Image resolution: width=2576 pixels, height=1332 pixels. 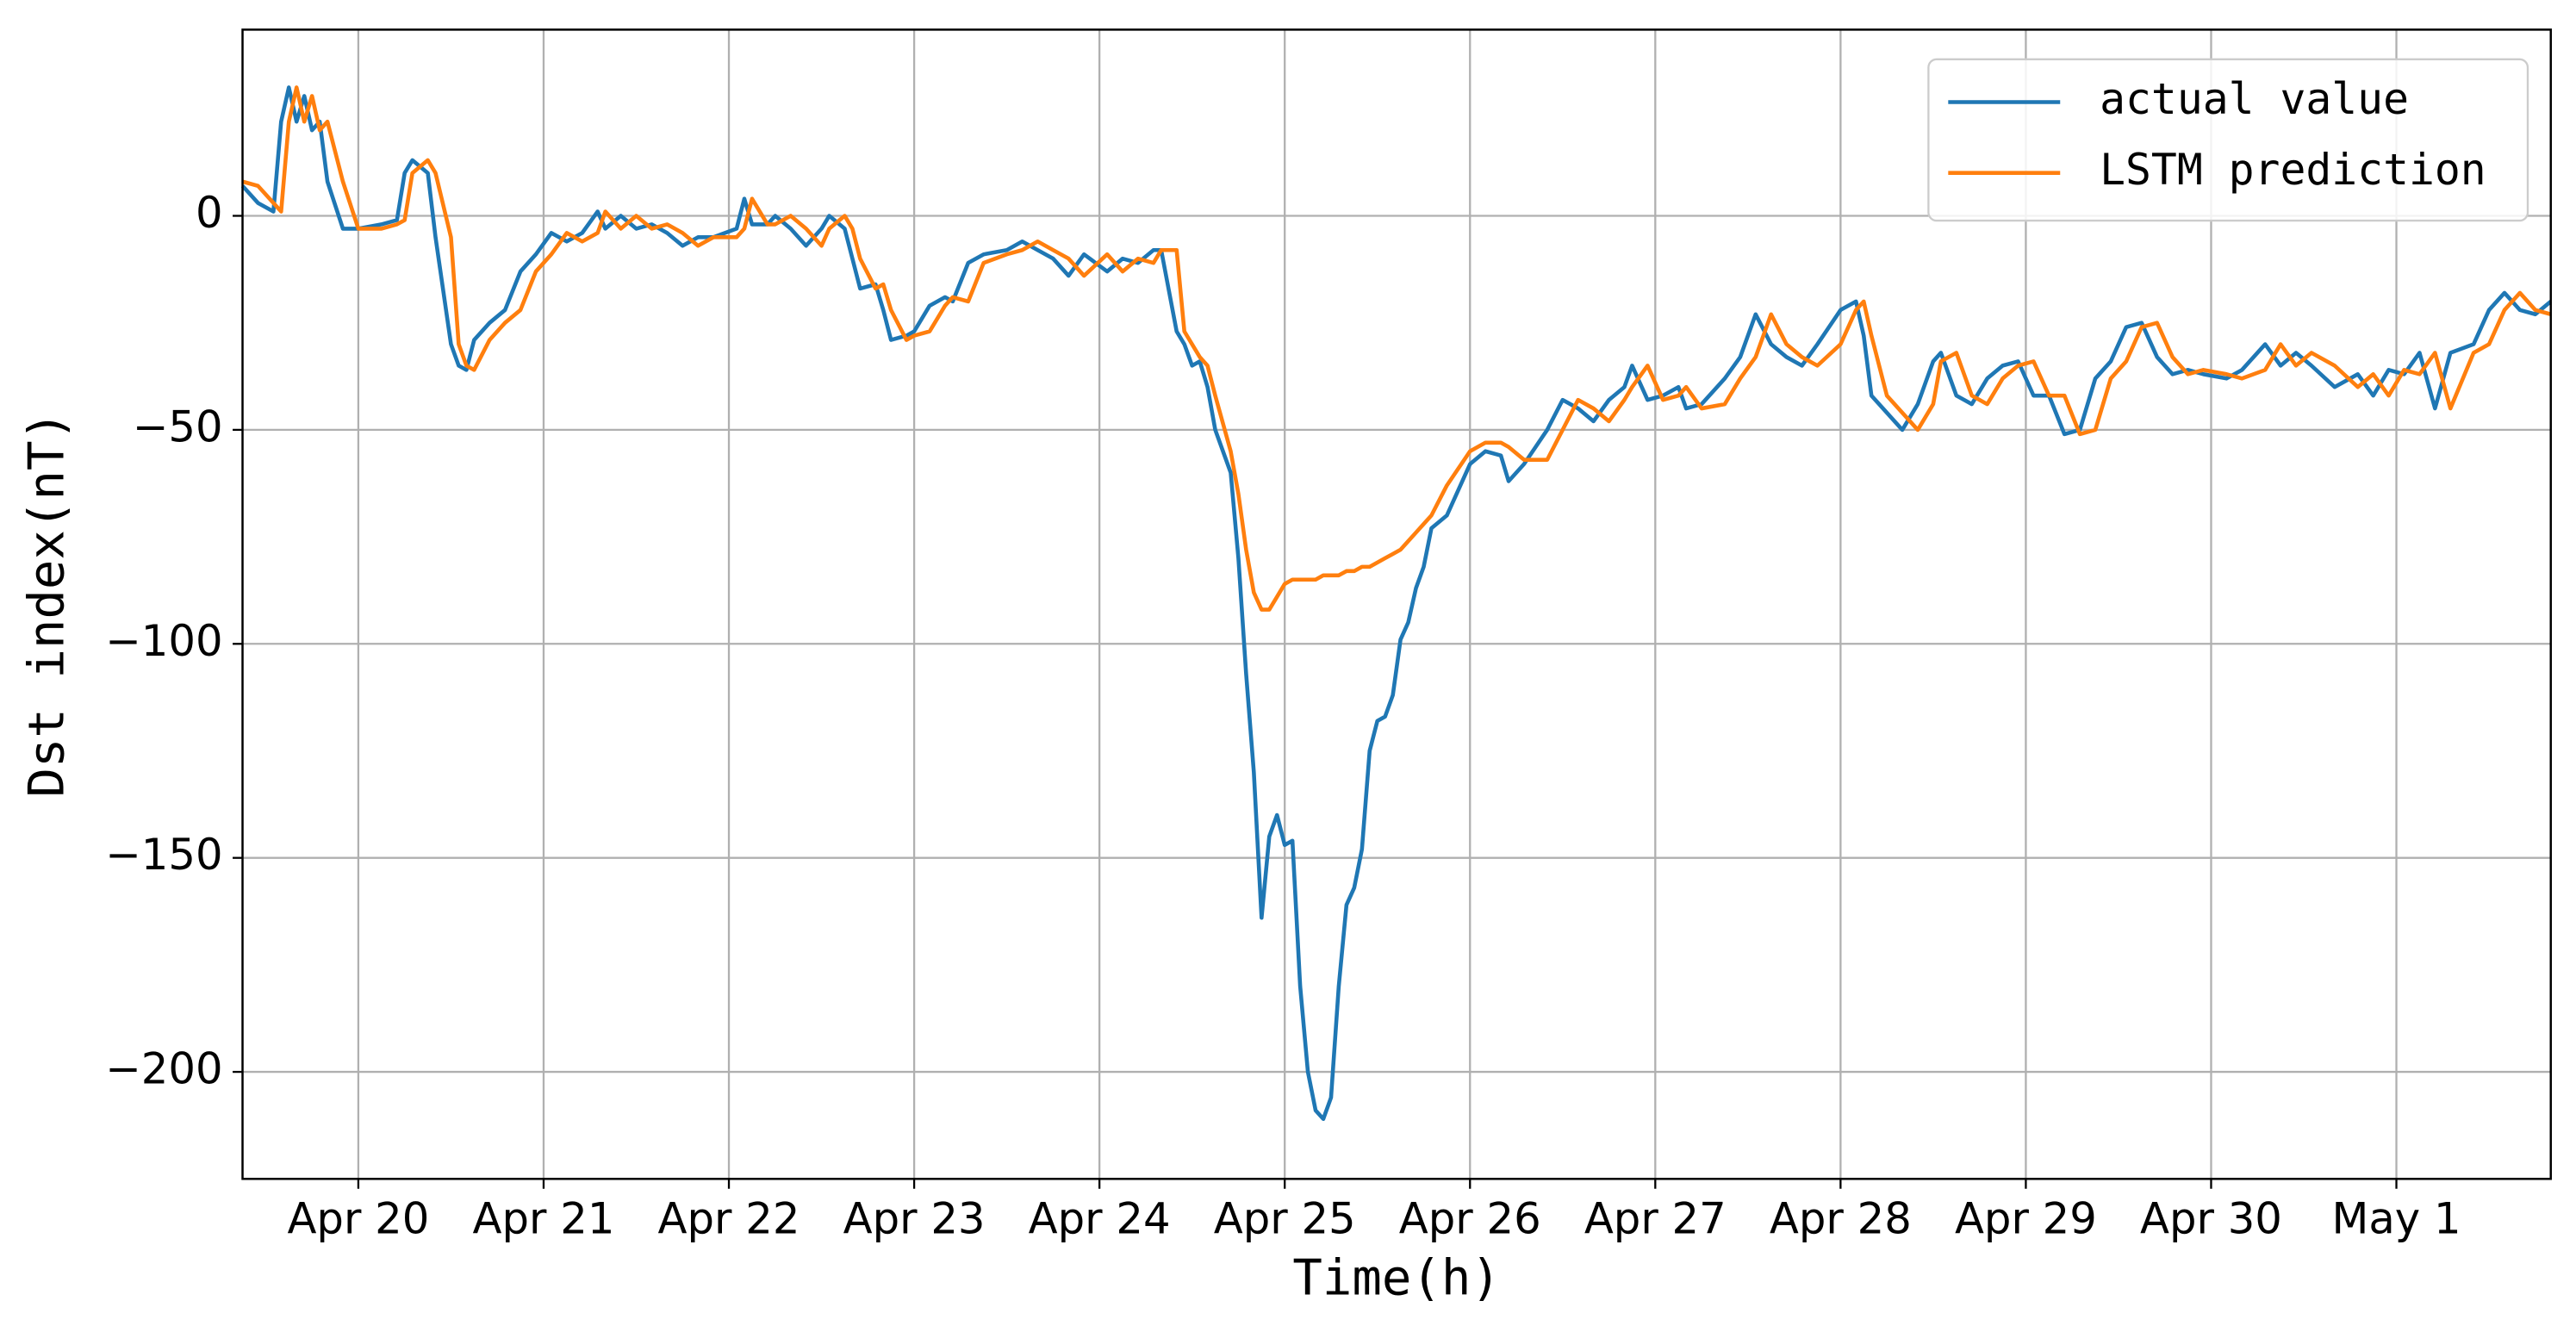 What do you see at coordinates (729, 1218) in the screenshot?
I see `x-tick-label: Apr 22` at bounding box center [729, 1218].